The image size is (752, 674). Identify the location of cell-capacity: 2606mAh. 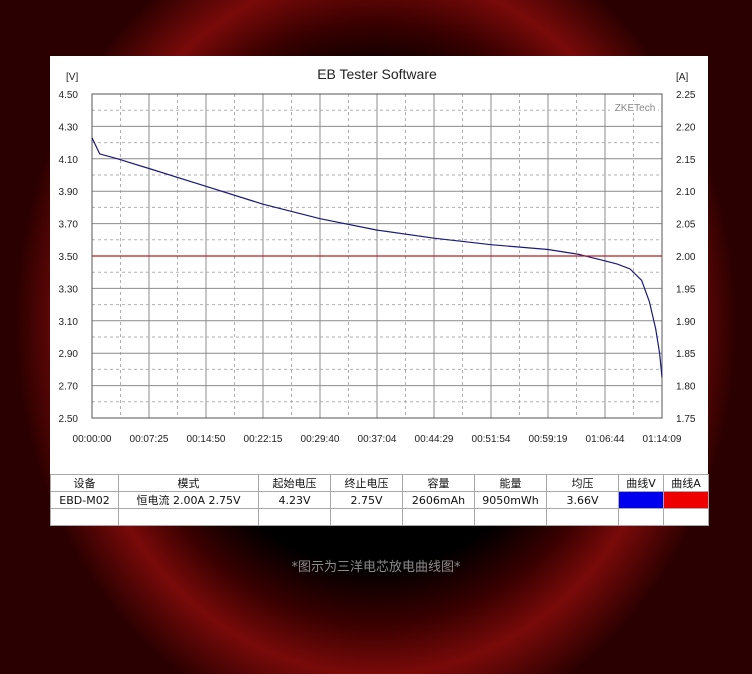
(438, 500).